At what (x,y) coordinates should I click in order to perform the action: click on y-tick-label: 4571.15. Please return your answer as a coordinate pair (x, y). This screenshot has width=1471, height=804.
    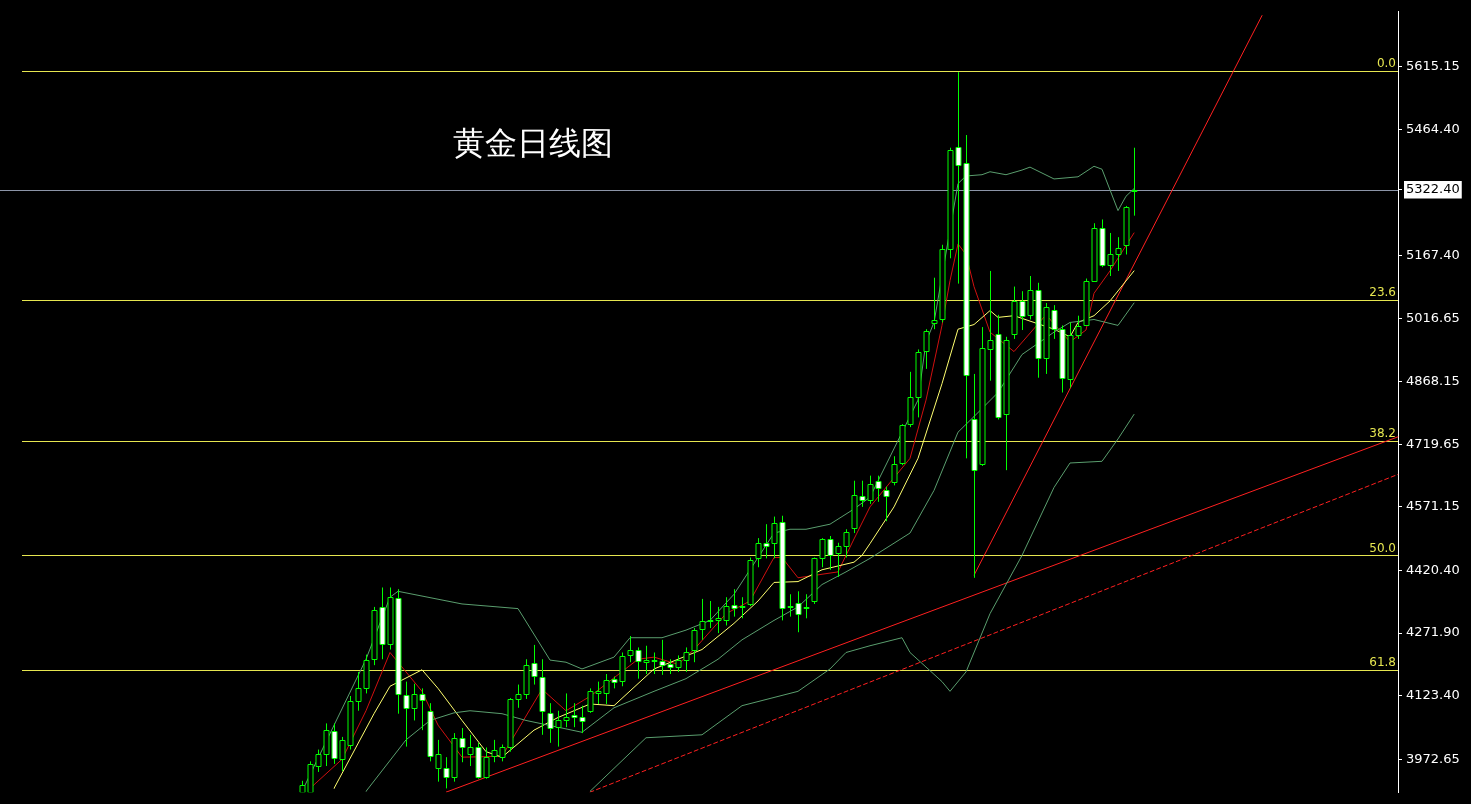
    Looking at the image, I should click on (1433, 506).